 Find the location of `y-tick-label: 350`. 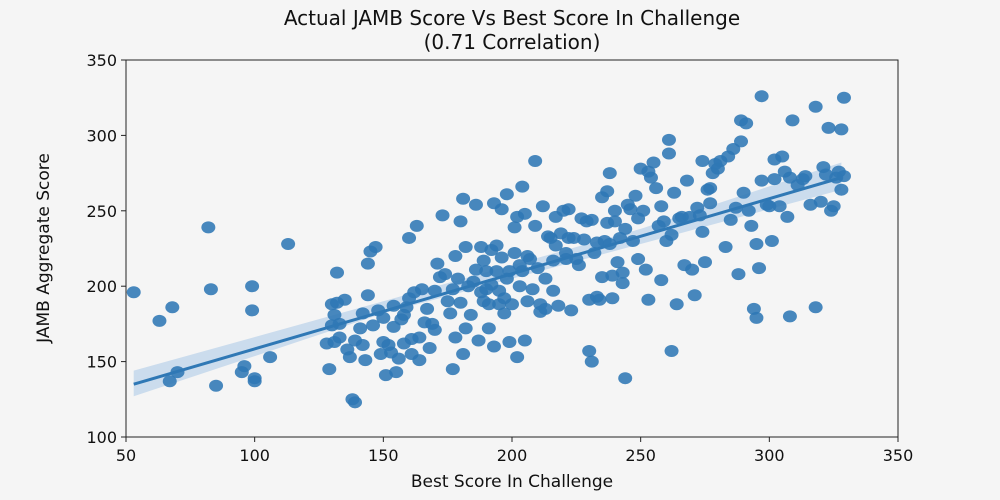

y-tick-label: 350 is located at coordinates (101, 60).